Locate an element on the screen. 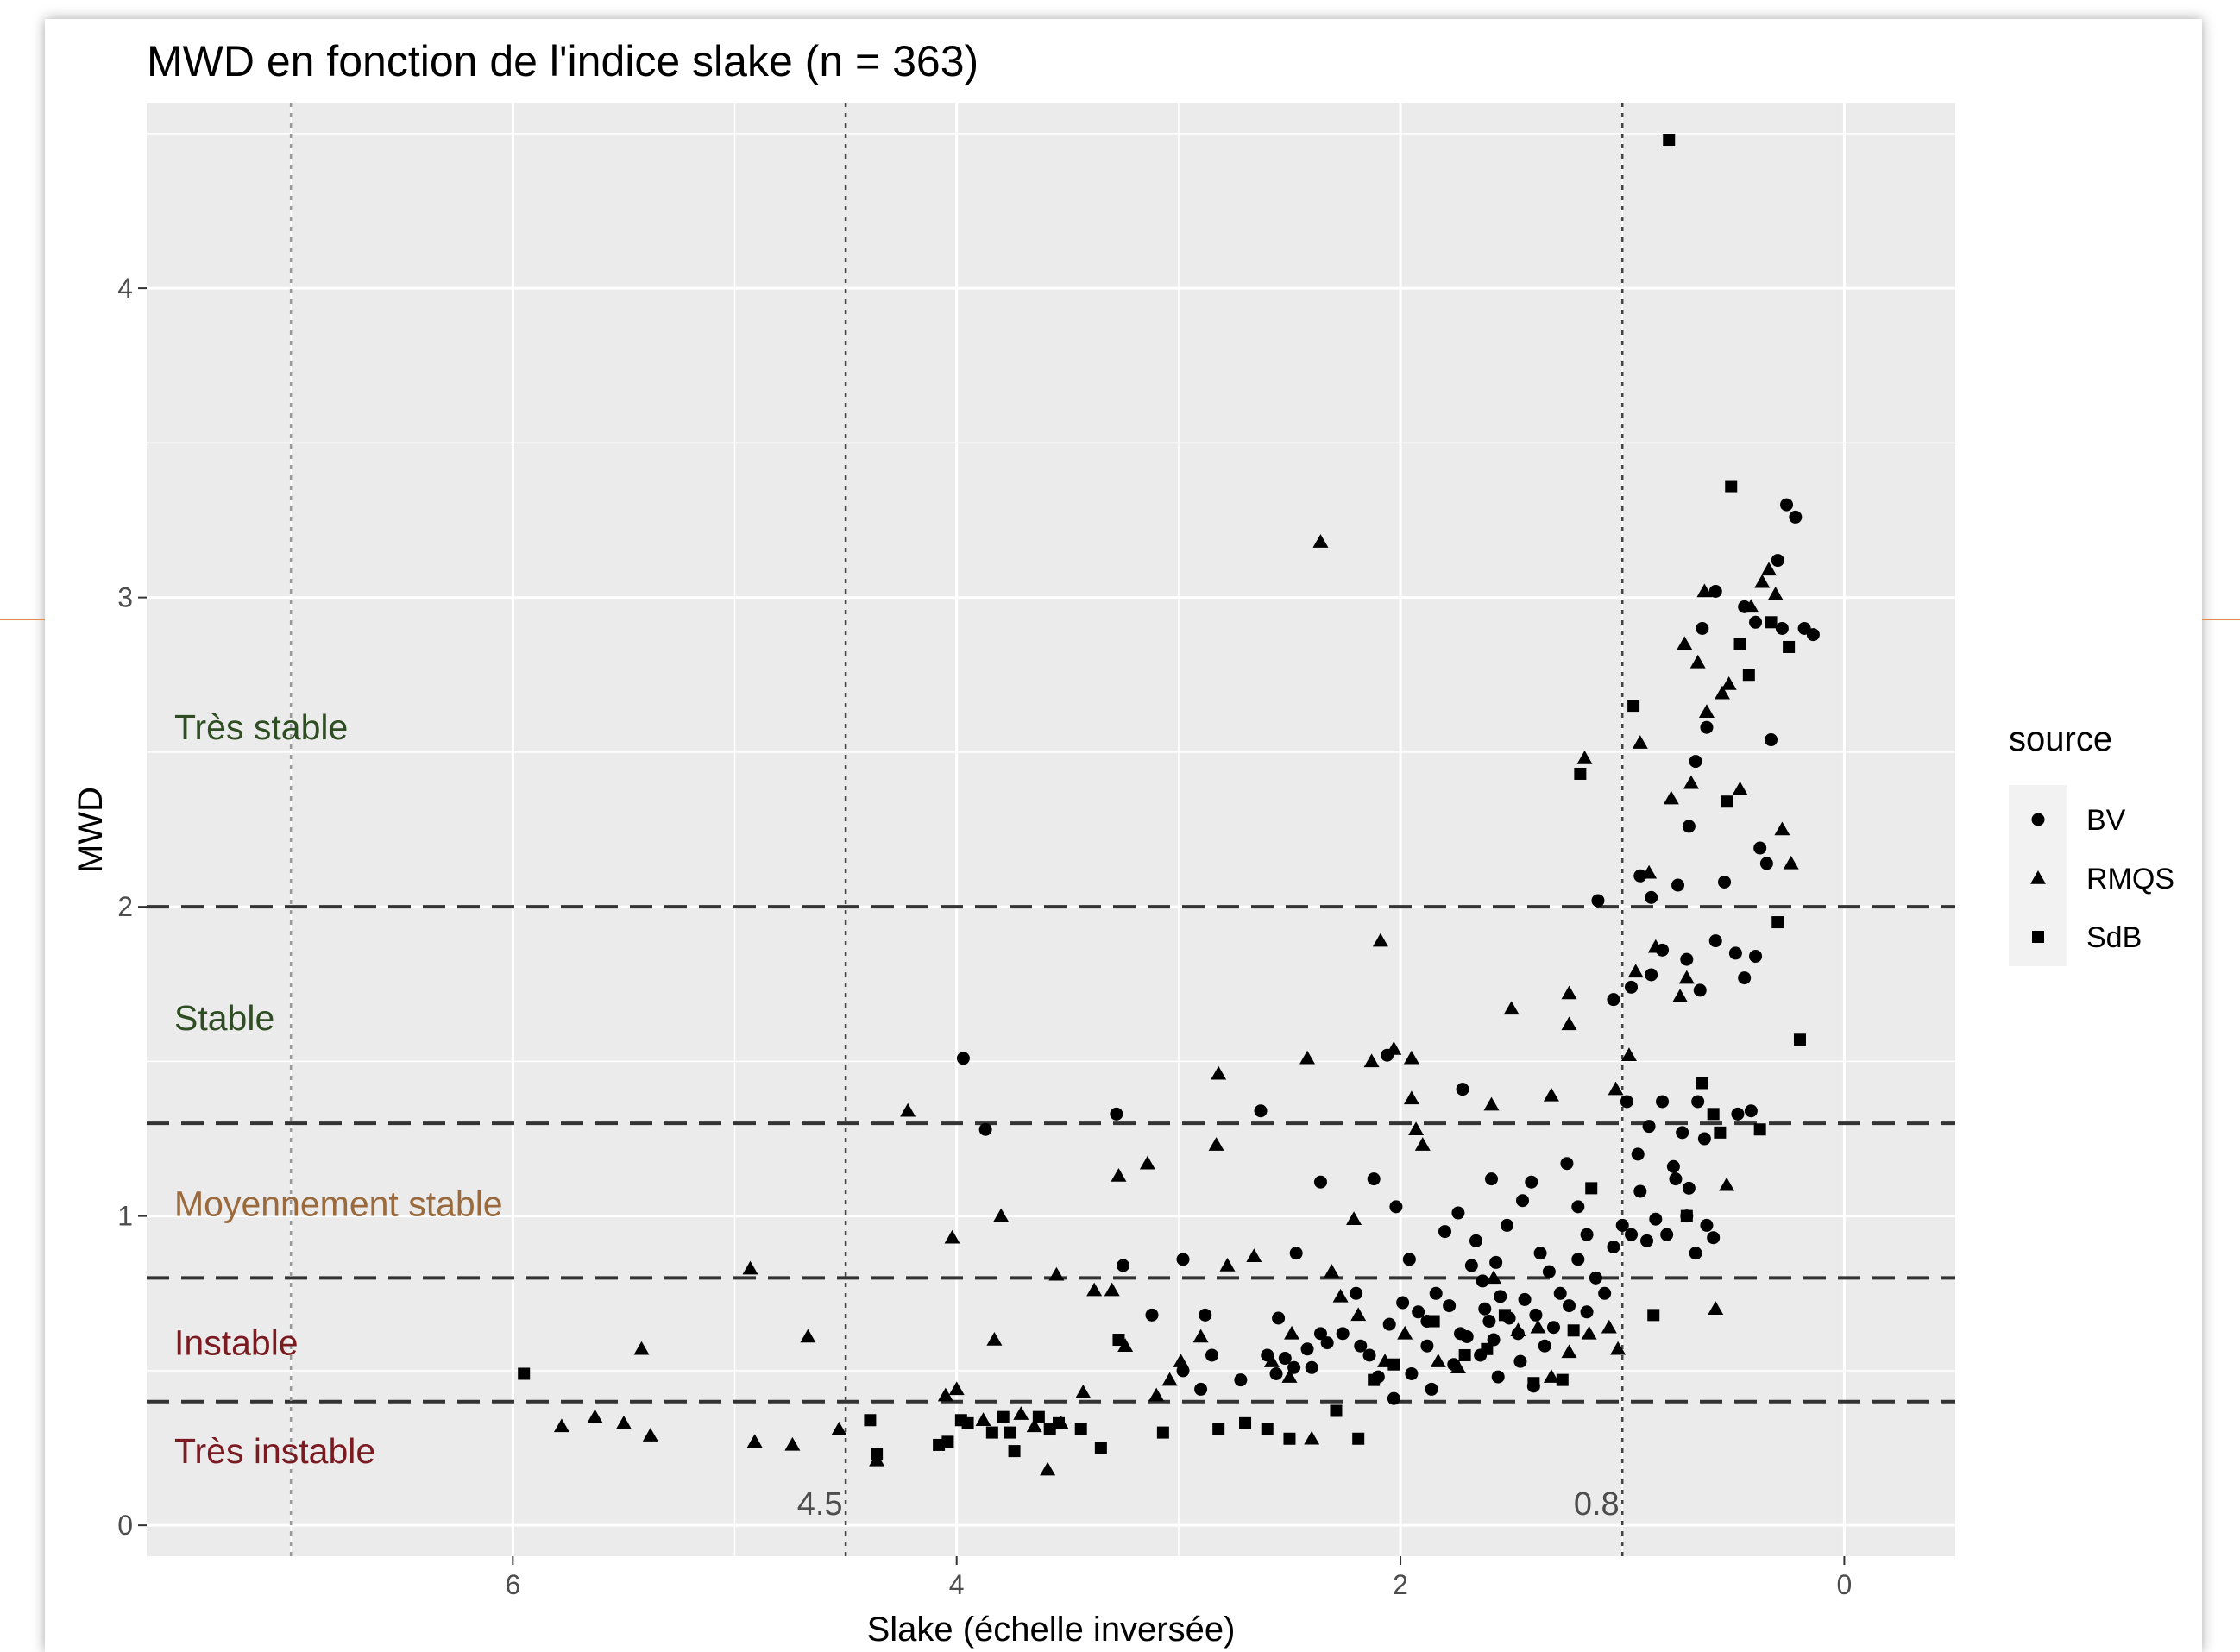 Image resolution: width=2240 pixels, height=1652 pixels. legend-key is located at coordinates (2038, 820).